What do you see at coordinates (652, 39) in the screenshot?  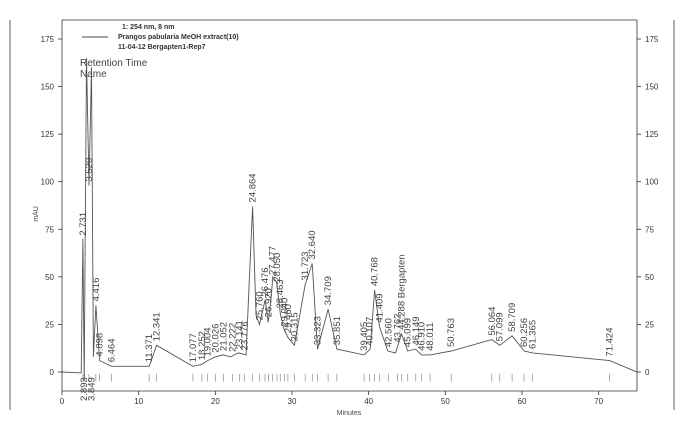 I see `y-tick-label-right: 175` at bounding box center [652, 39].